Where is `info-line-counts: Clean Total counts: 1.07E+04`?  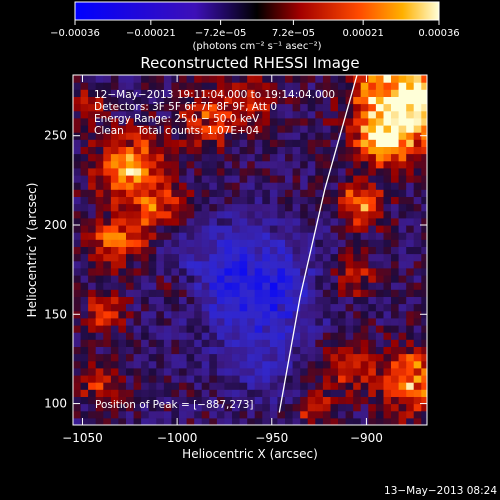 info-line-counts: Clean Total counts: 1.07E+04 is located at coordinates (176, 131).